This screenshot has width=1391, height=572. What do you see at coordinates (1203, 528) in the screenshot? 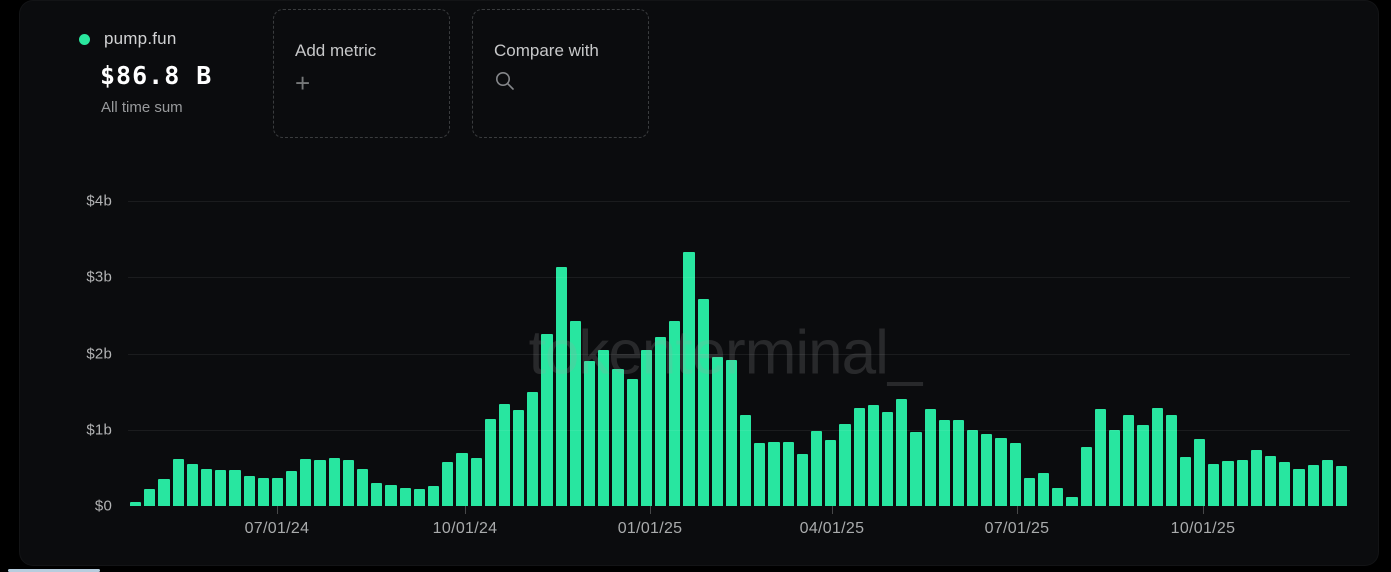
I see `x-tick-label: 10/01/25` at bounding box center [1203, 528].